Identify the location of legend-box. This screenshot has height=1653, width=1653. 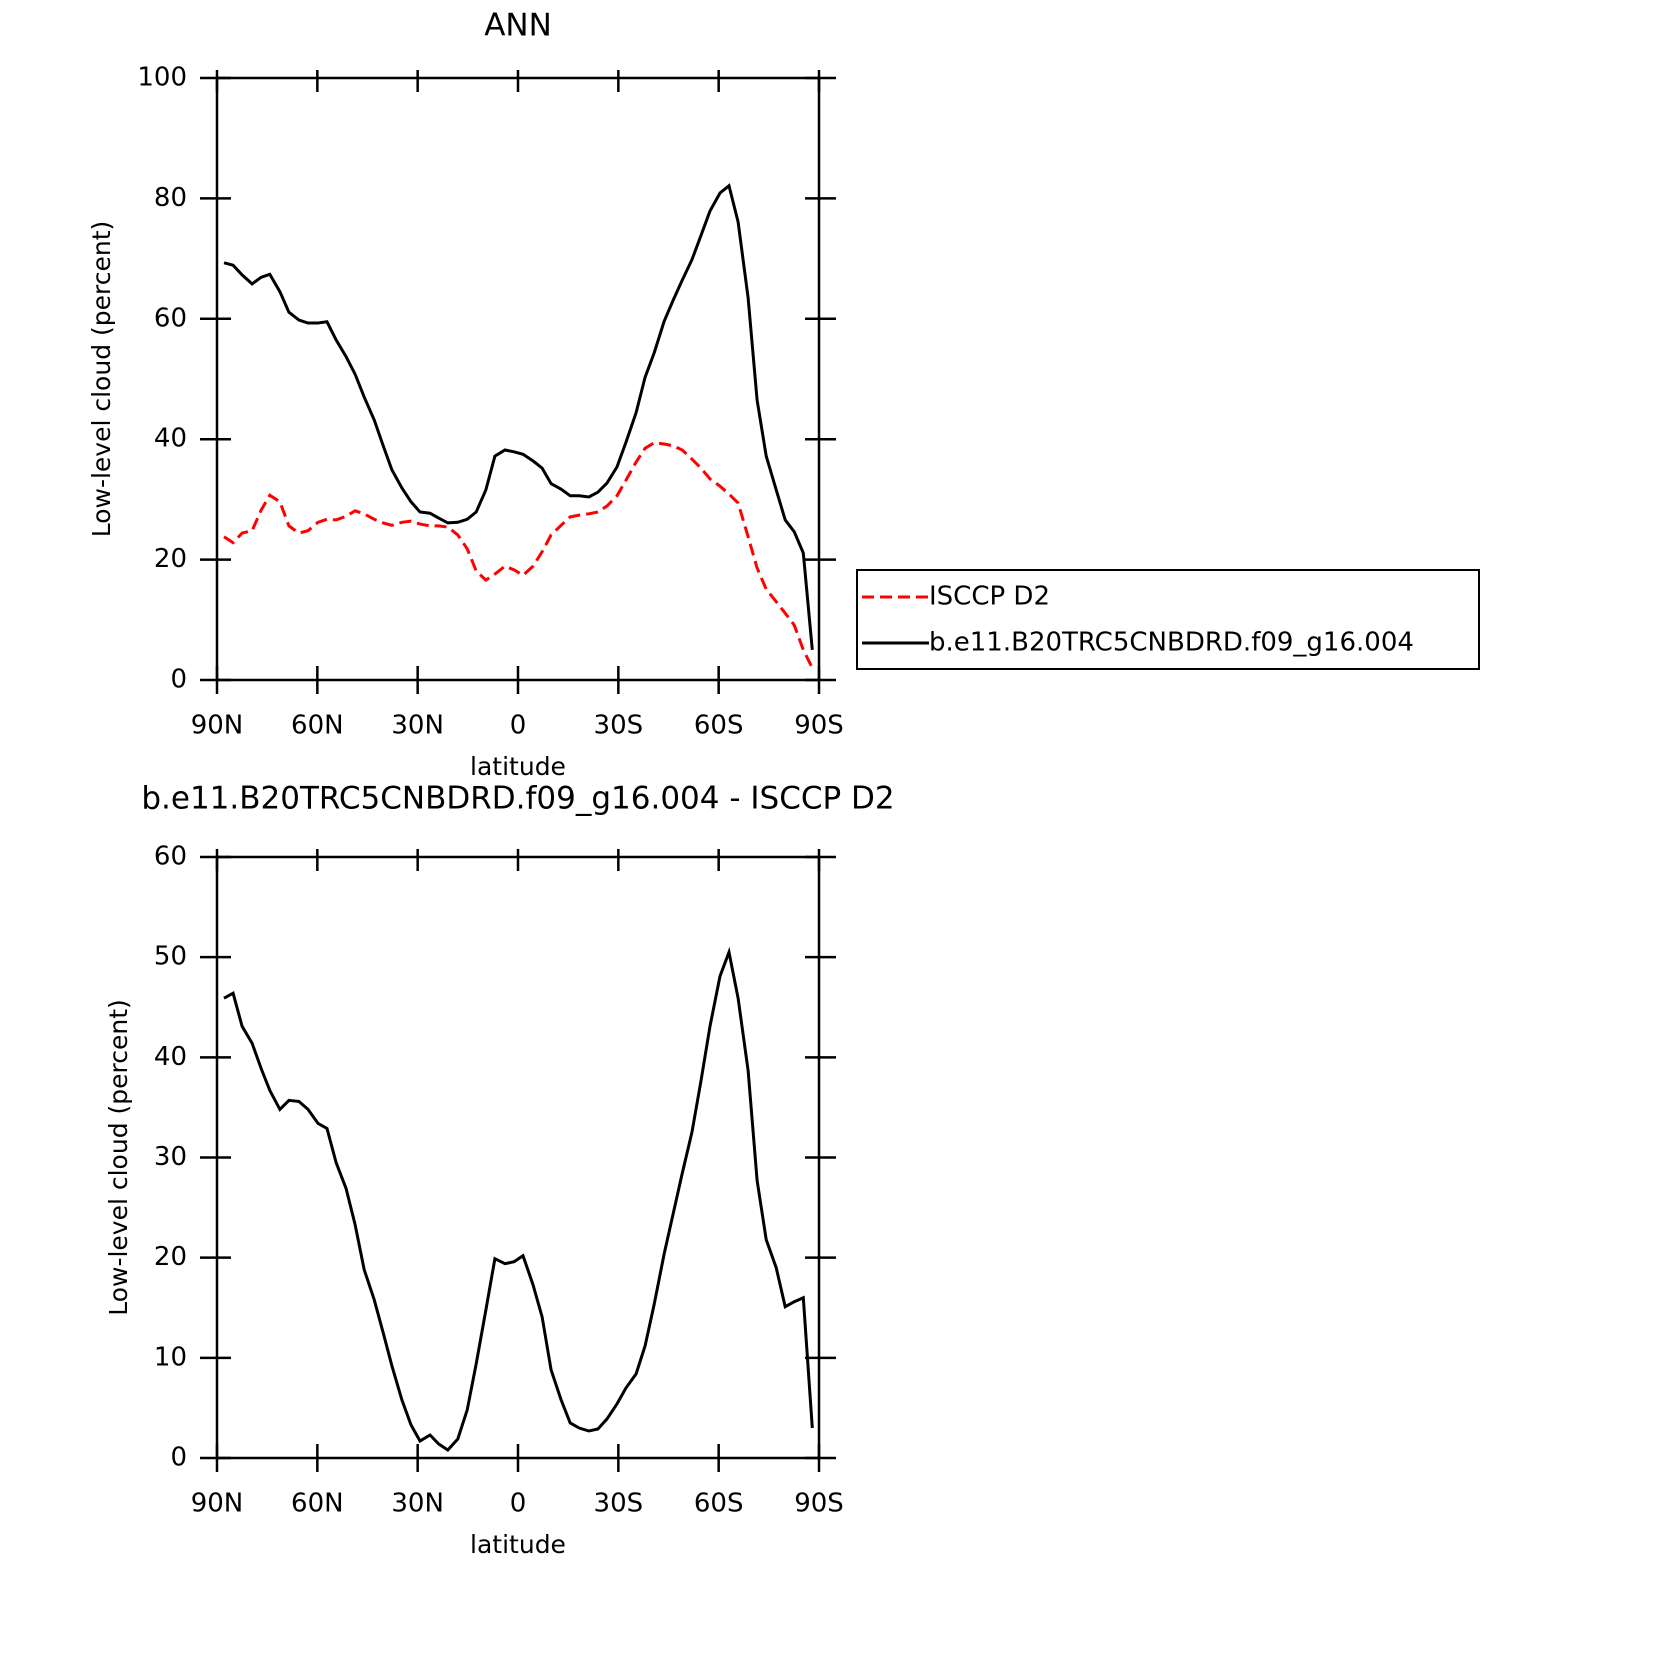
(1168, 619).